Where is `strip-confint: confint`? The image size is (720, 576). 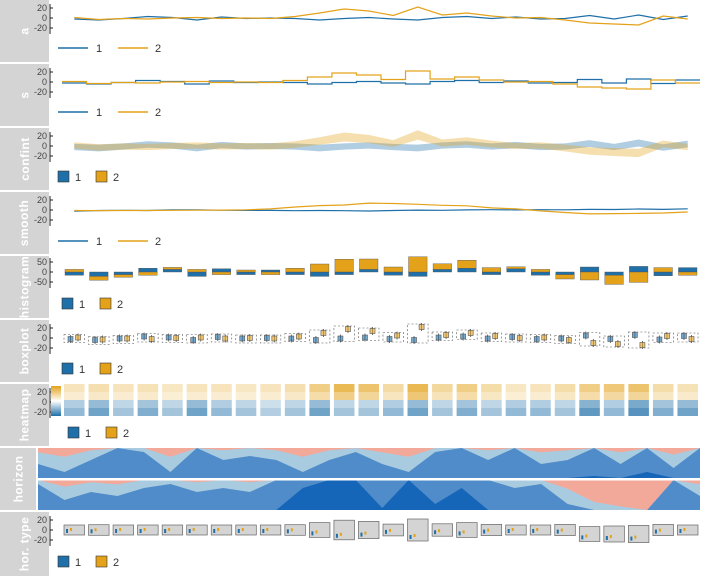
strip-confint: confint is located at coordinates (24, 159).